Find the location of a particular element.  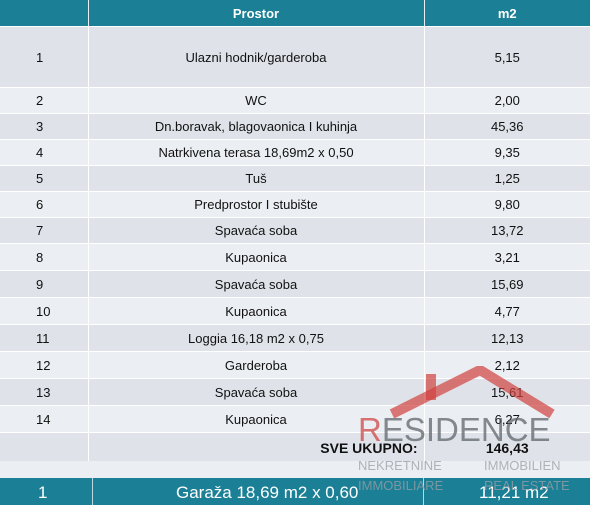

table-header-row: Prostor m2 is located at coordinates (295, 13).